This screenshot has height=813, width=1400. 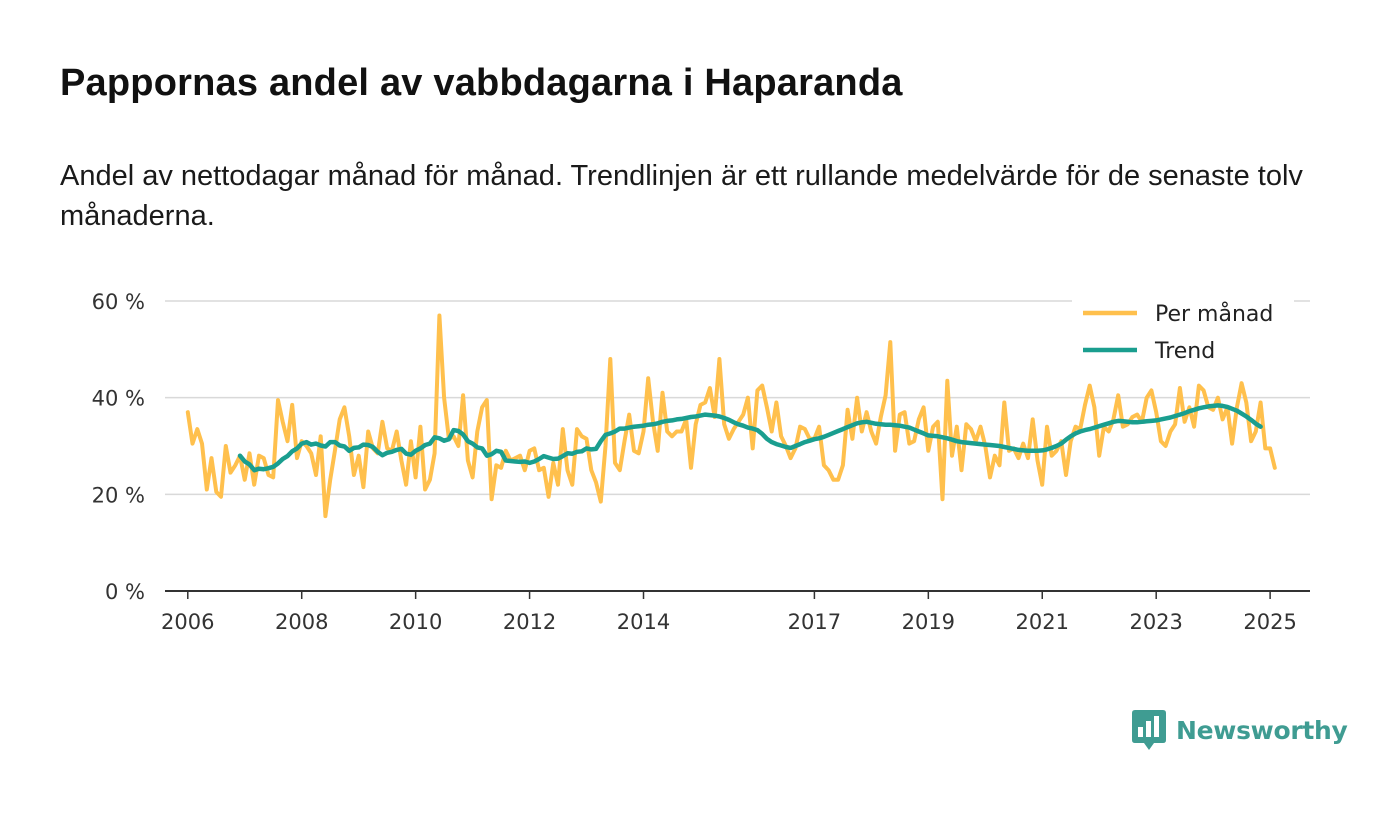 What do you see at coordinates (118, 495) in the screenshot?
I see `y-tick-label: 20 %` at bounding box center [118, 495].